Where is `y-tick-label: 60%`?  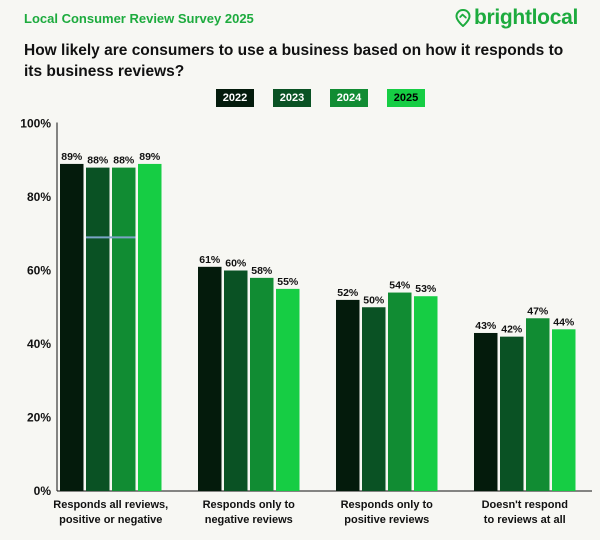
y-tick-label: 60% is located at coordinates (39, 271).